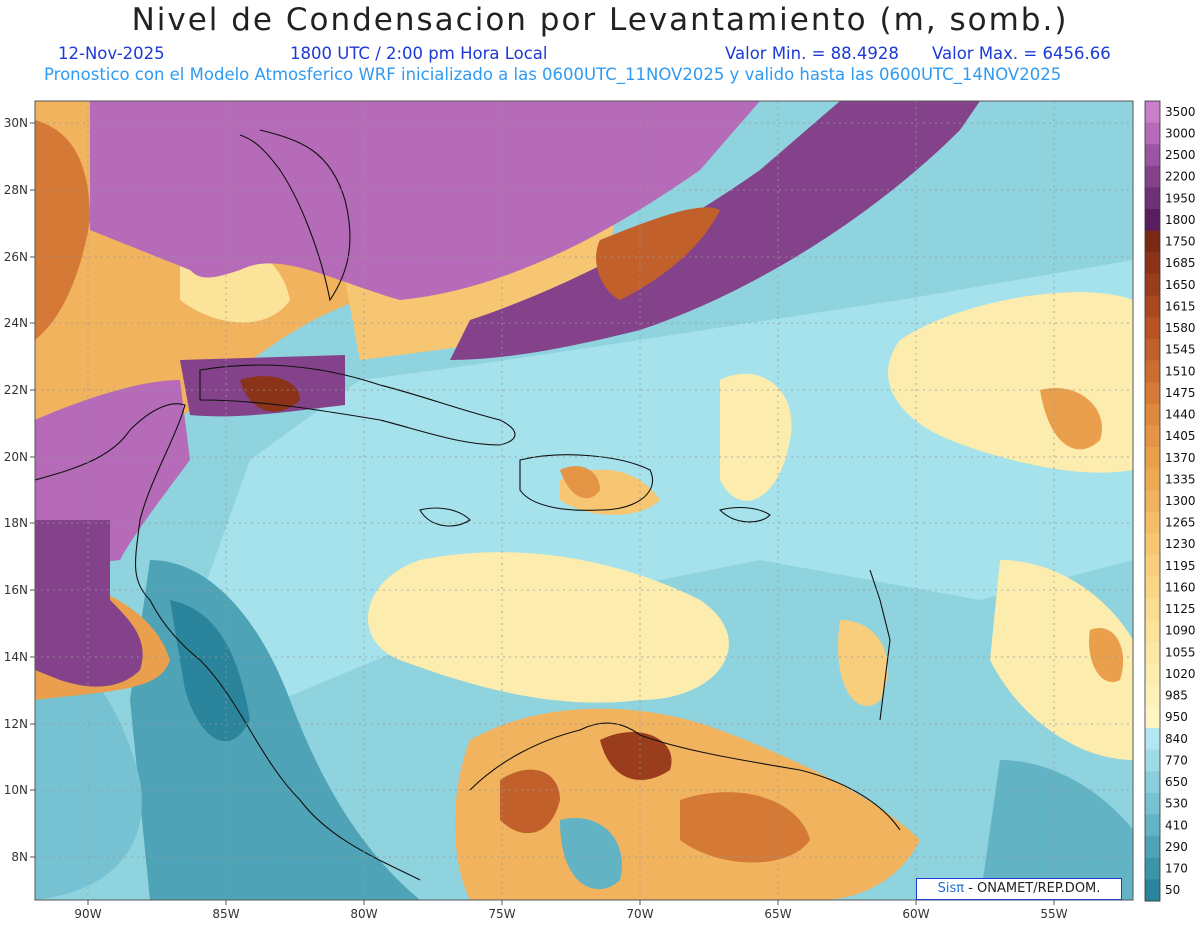  Describe the element at coordinates (1176, 804) in the screenshot. I see `colorbar-label-530: 530` at that location.